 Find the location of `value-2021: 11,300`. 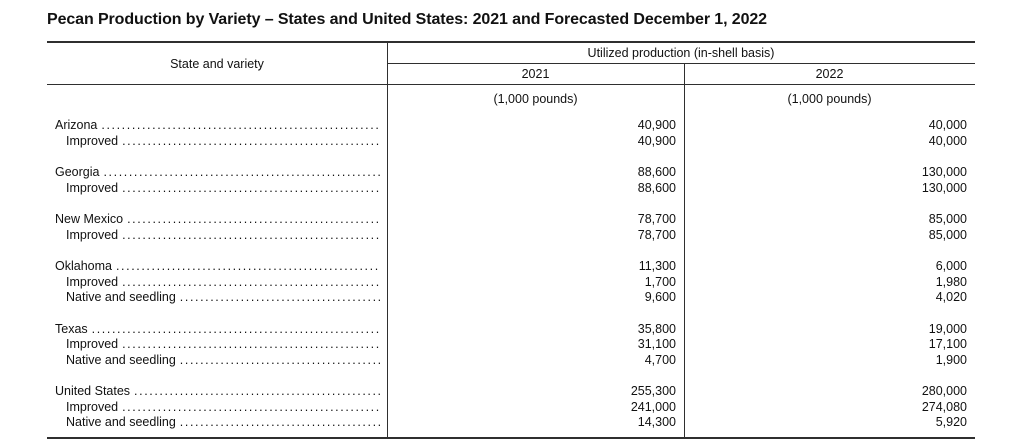

value-2021: 11,300 is located at coordinates (657, 266).